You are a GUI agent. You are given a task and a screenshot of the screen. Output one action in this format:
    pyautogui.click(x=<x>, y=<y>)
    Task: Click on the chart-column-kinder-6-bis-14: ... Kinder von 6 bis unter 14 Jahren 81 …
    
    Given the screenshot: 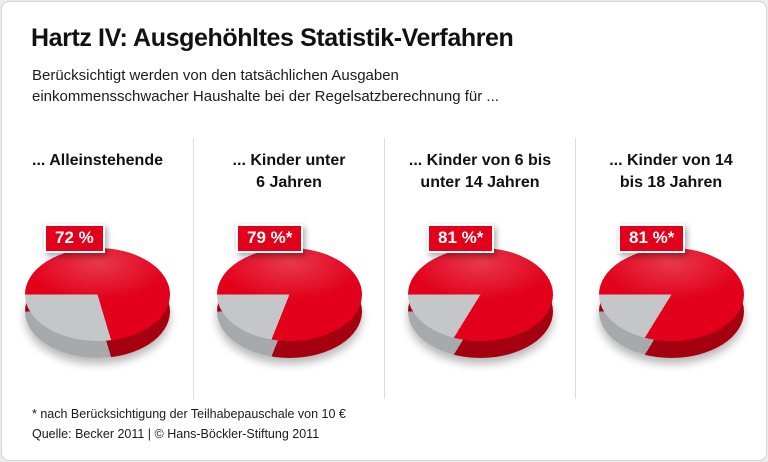 What is the action you would take?
    pyautogui.click(x=479, y=268)
    